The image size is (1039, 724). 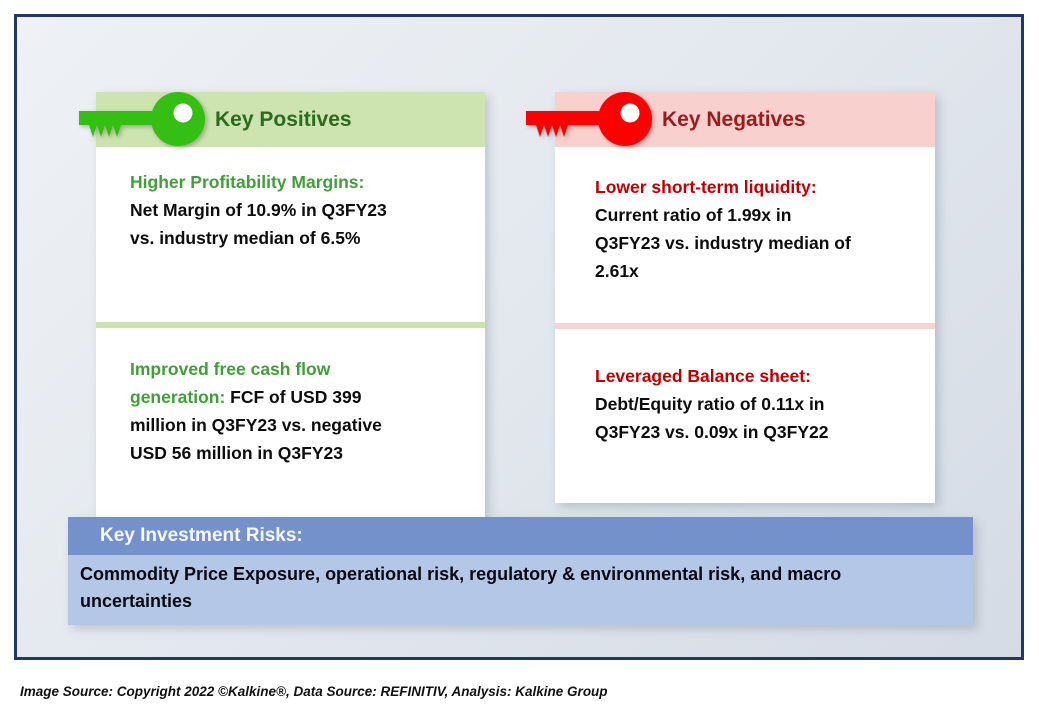 What do you see at coordinates (520, 536) in the screenshot?
I see `key-risks-header: Key Investment Risks:` at bounding box center [520, 536].